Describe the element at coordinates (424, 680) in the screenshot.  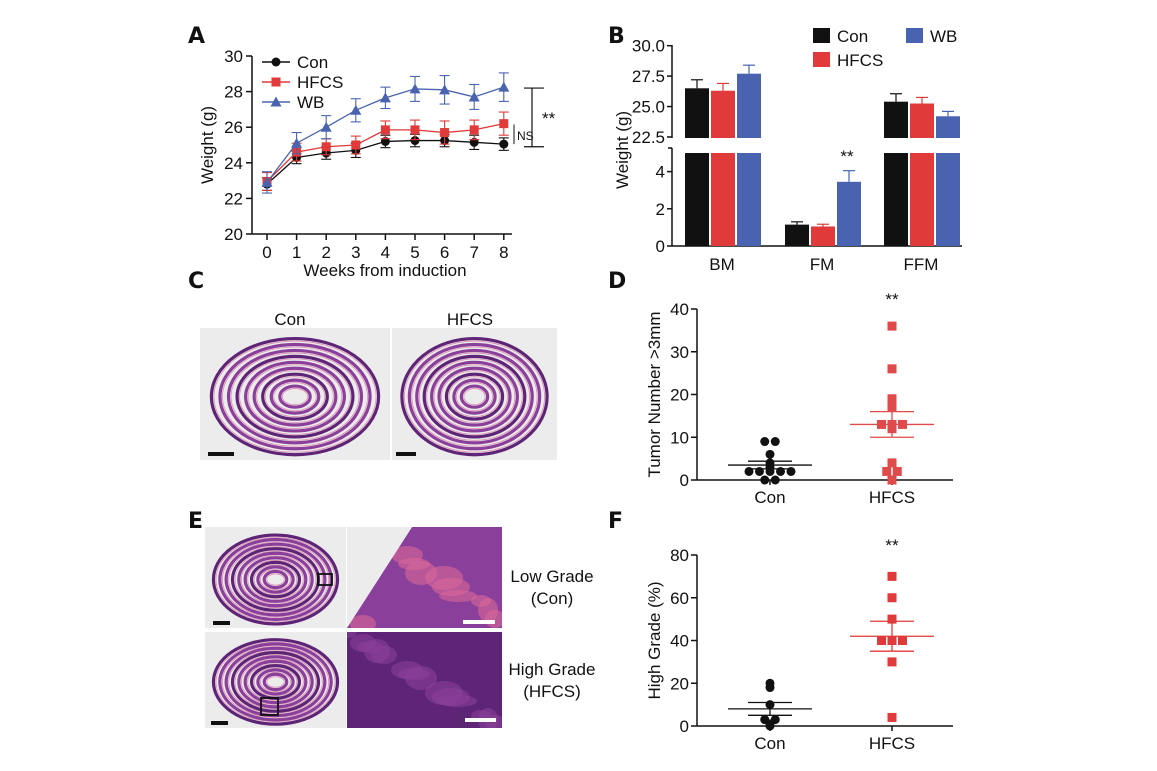
I see `histology-e-high-grade-detail-tissue` at that location.